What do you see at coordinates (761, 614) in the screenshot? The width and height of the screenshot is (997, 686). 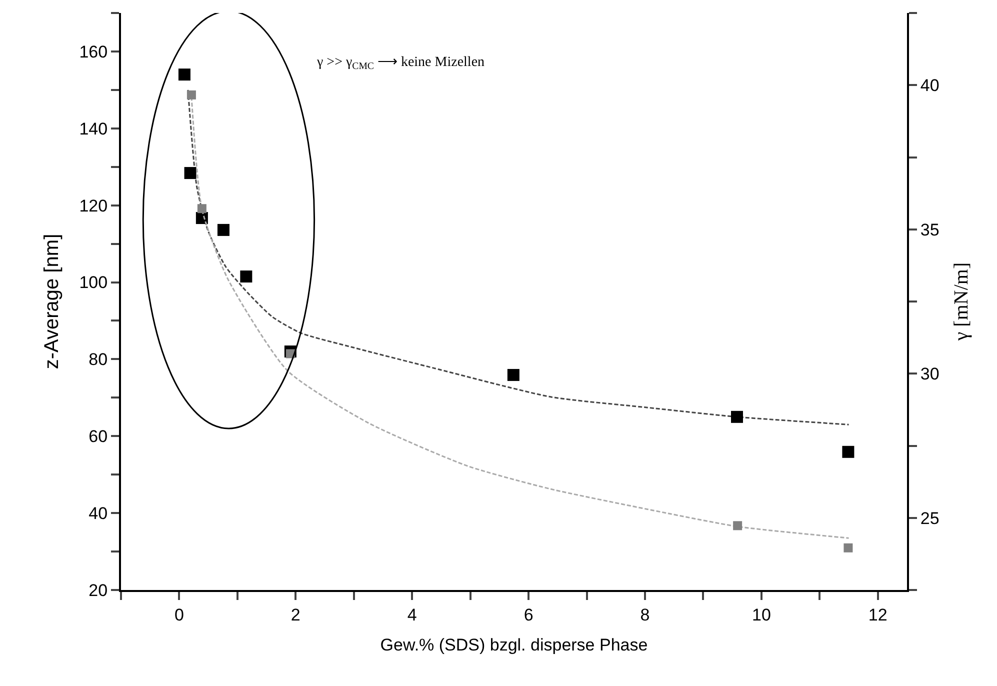 I see `x-tick-label: 10` at bounding box center [761, 614].